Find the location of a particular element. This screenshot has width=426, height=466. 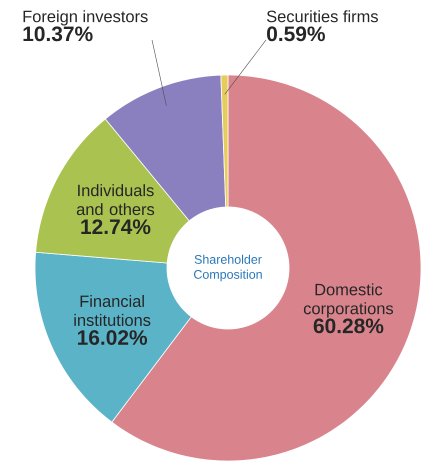

slice-label: Foreign investors is located at coordinates (86, 18).